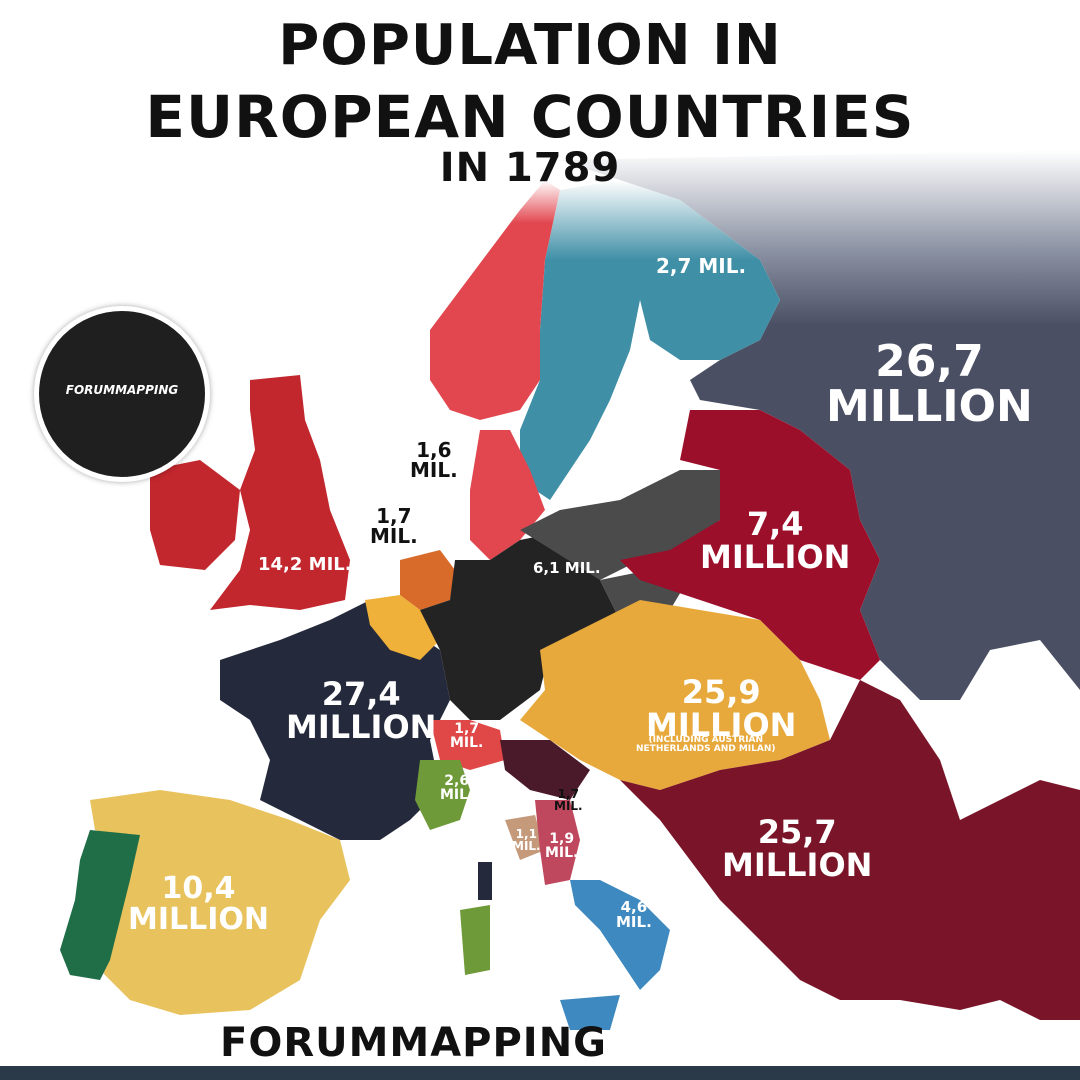 This screenshot has width=1080, height=1080. I want to click on label-prussia: 6,1 MIL., so click(567, 568).